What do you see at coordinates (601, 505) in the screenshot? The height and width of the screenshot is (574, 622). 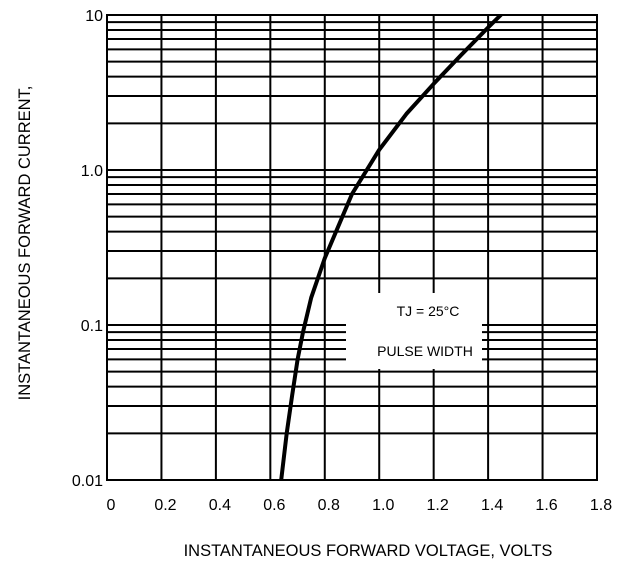 I see `x-tick-label: 1.8` at bounding box center [601, 505].